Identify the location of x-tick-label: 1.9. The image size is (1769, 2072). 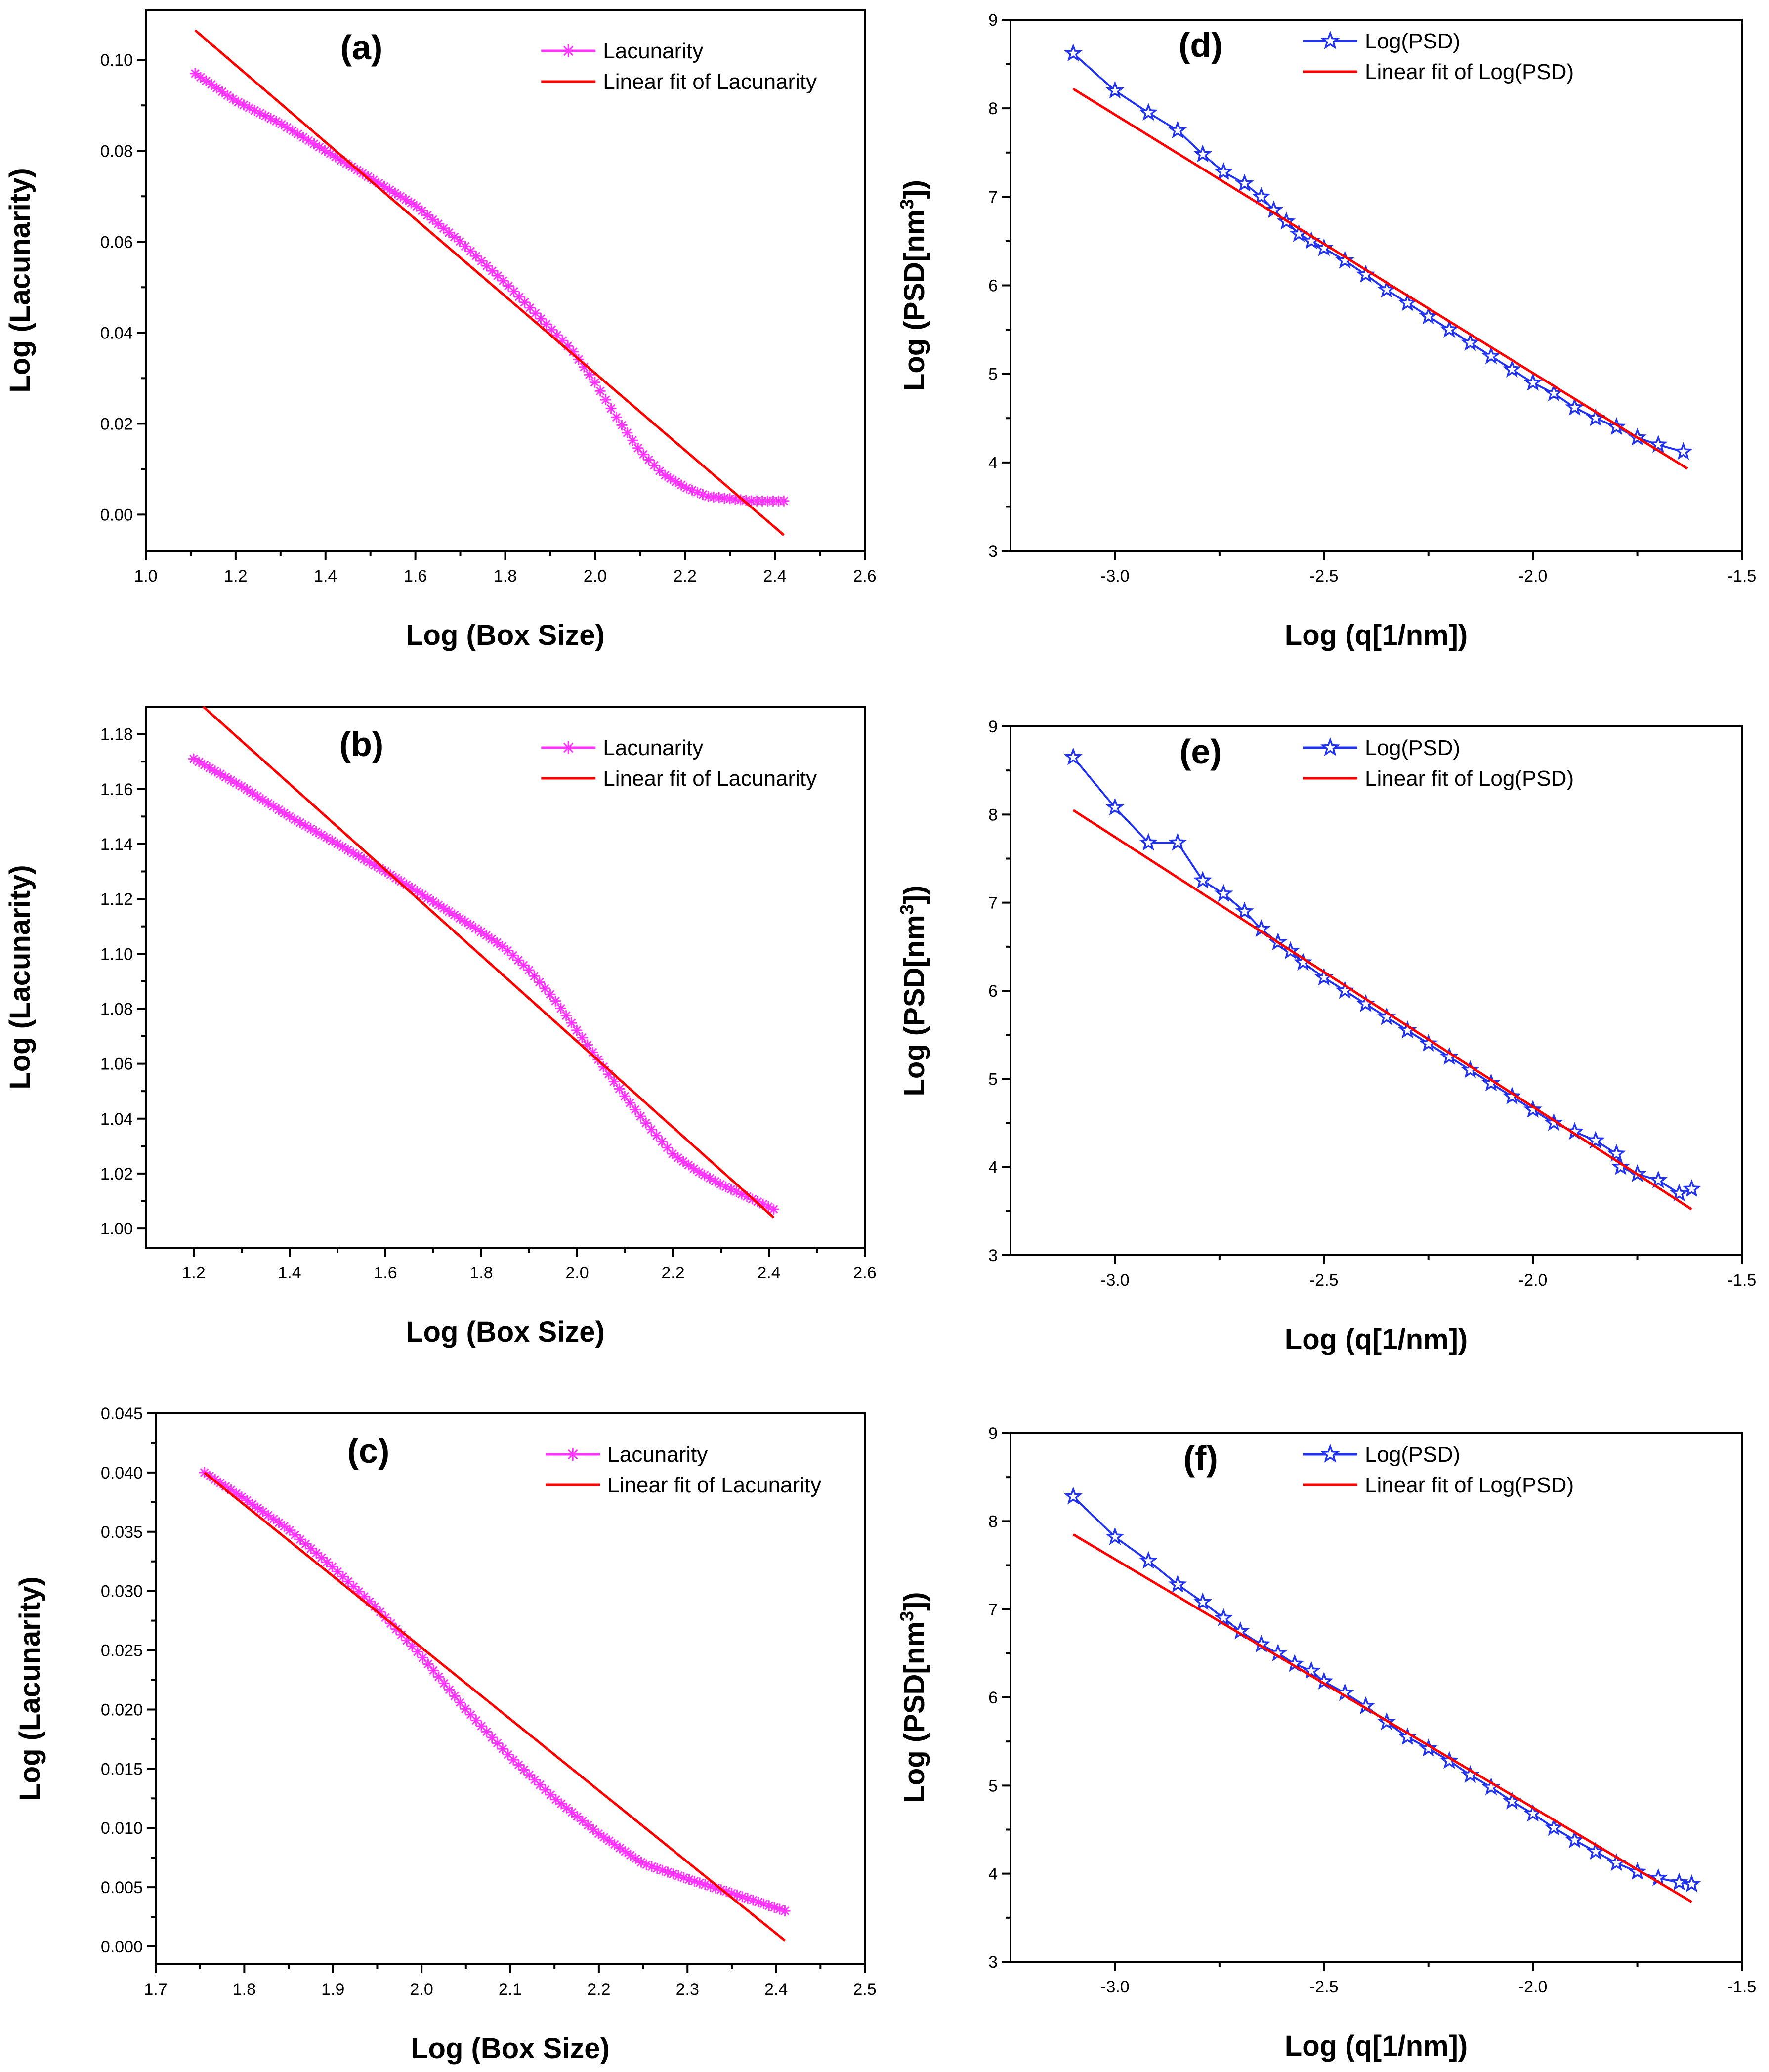
(332, 1990).